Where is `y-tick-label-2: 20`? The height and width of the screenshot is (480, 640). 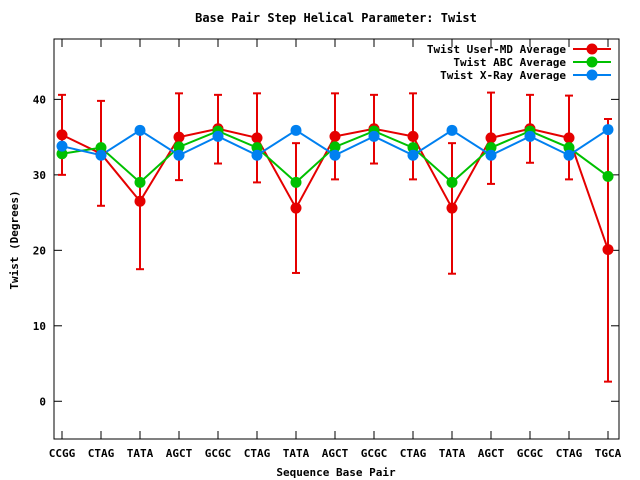
y-tick-label-2: 20 is located at coordinates (39, 250).